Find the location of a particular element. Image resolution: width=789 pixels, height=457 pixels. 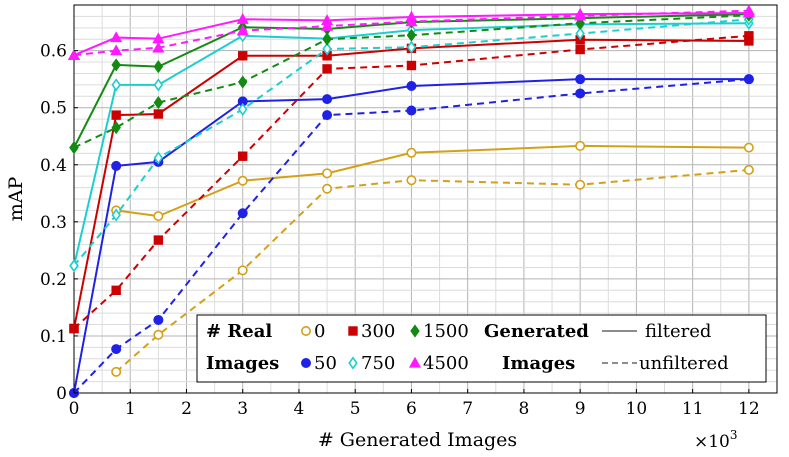

y-tick-label: 0 is located at coordinates (61, 394).